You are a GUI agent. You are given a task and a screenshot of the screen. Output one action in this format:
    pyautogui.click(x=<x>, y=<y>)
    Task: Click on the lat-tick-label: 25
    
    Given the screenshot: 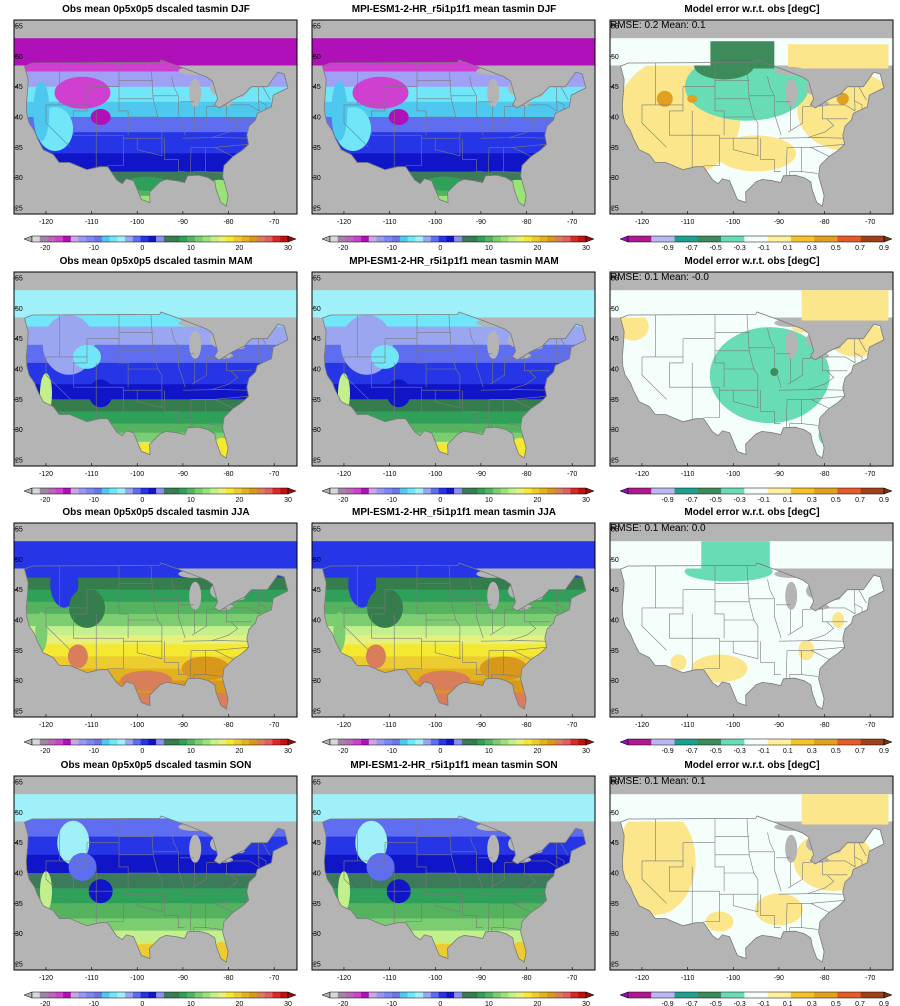 What is the action you would take?
    pyautogui.click(x=615, y=964)
    